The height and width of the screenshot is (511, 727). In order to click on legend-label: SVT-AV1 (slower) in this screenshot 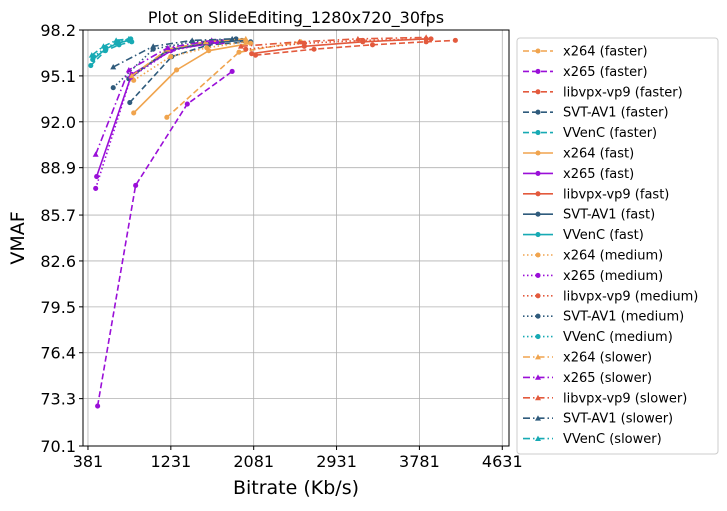, I will do `click(618, 419)`.